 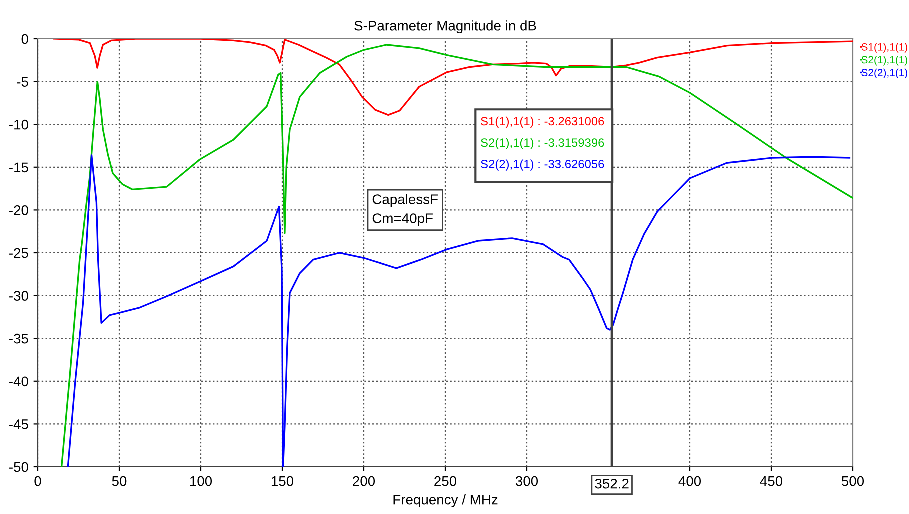 What do you see at coordinates (445, 27) in the screenshot?
I see `chart-title: S-Parameter Magnitude in dB` at bounding box center [445, 27].